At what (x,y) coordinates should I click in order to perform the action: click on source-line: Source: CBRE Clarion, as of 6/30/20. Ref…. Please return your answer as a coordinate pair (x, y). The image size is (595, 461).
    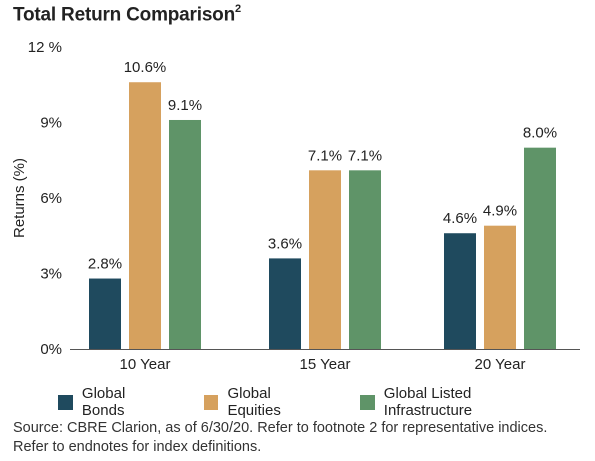
    Looking at the image, I should click on (280, 428).